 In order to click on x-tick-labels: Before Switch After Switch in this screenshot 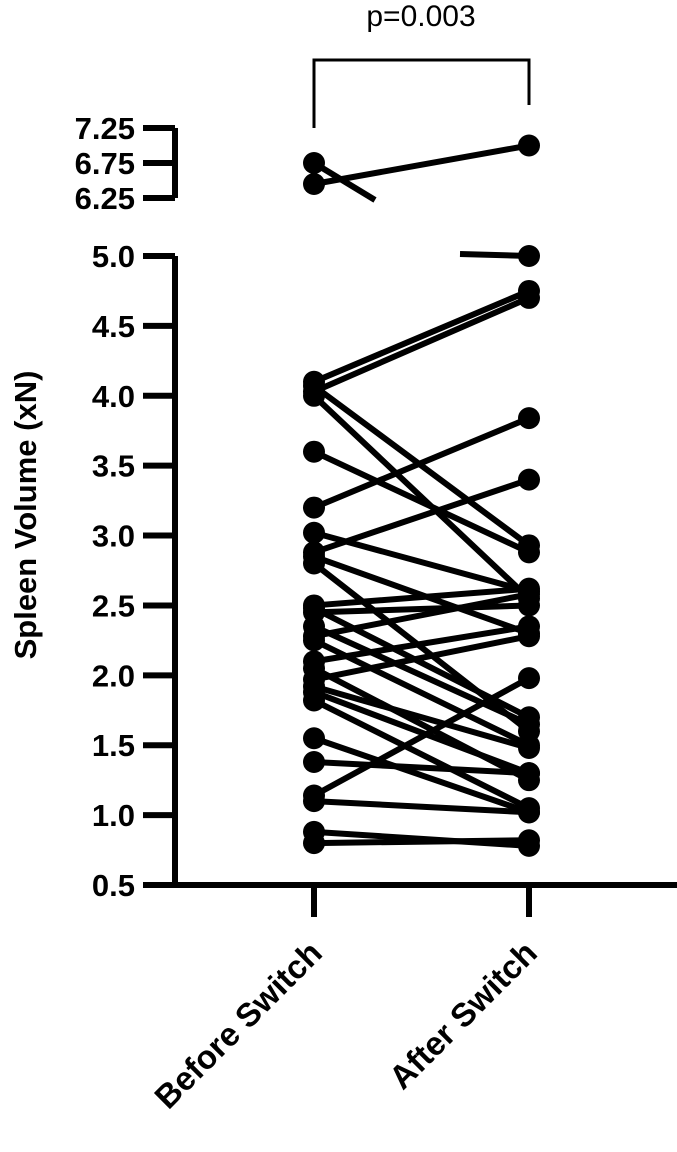, I will do `click(345, 1025)`.